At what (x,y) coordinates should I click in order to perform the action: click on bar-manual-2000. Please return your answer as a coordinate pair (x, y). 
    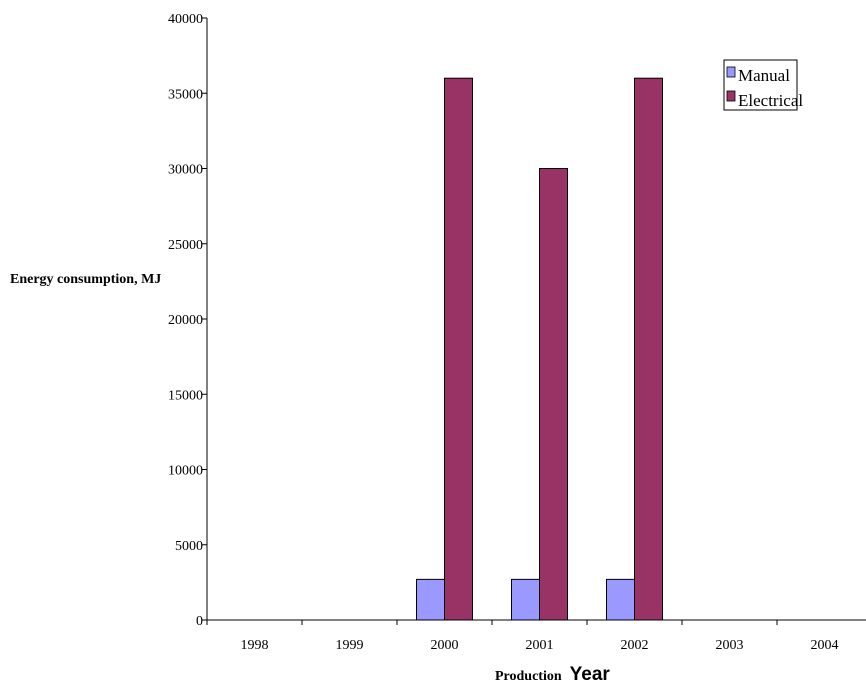
    Looking at the image, I should click on (430, 599).